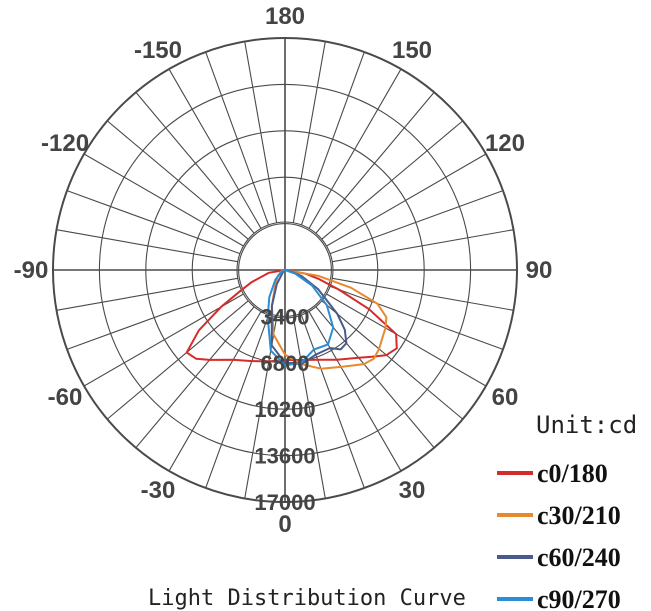  I want to click on angle-label: 90, so click(539, 270).